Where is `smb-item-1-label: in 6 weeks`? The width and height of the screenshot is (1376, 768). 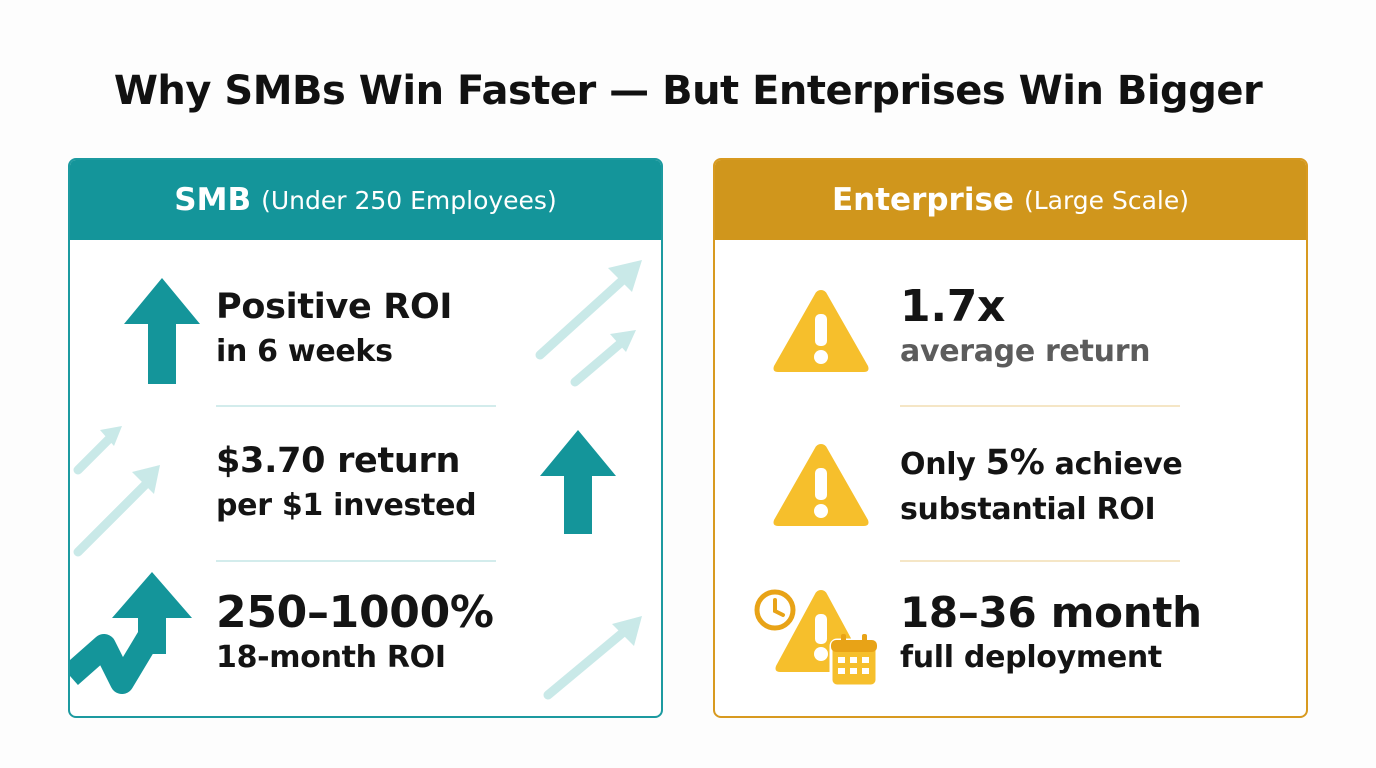 smb-item-1-label: in 6 weeks is located at coordinates (304, 351).